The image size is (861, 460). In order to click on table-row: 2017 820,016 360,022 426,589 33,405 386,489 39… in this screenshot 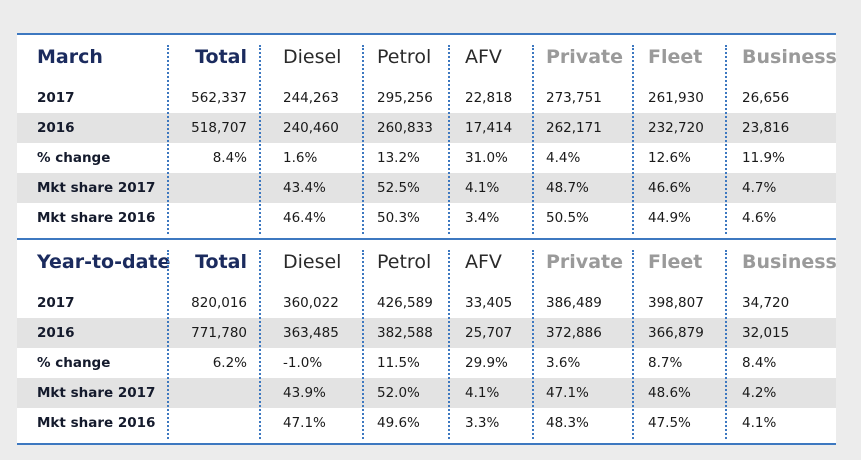, I will do `click(426, 303)`.